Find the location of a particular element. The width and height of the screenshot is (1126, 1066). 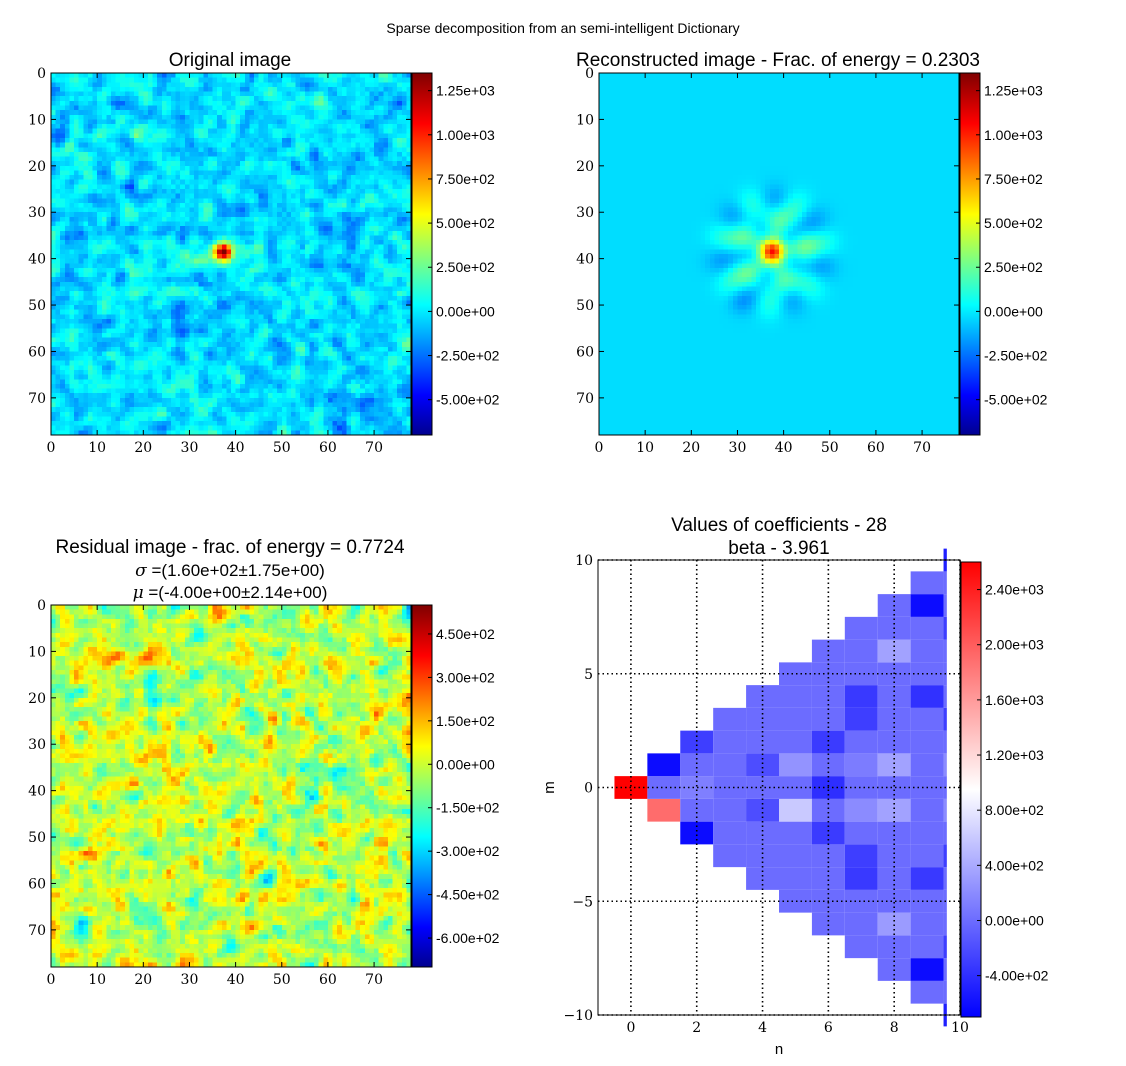

subtitle-sigma: σ =(1.60e+02±1.75e+00) is located at coordinates (230, 571).